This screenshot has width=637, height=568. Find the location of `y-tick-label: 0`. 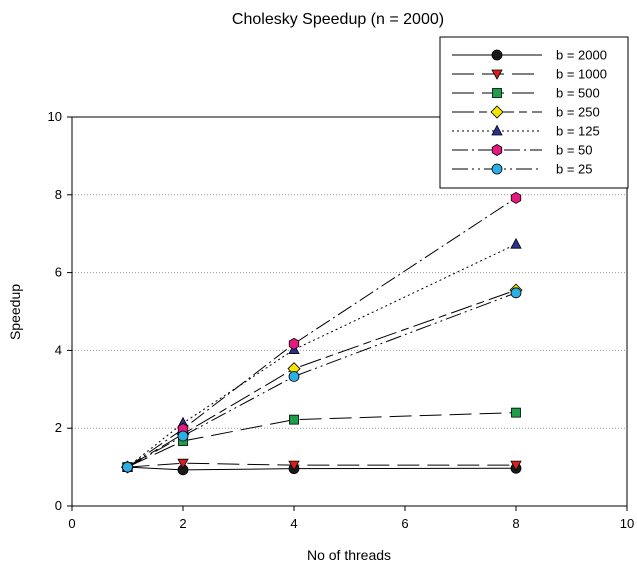

y-tick-label: 0 is located at coordinates (58, 505).